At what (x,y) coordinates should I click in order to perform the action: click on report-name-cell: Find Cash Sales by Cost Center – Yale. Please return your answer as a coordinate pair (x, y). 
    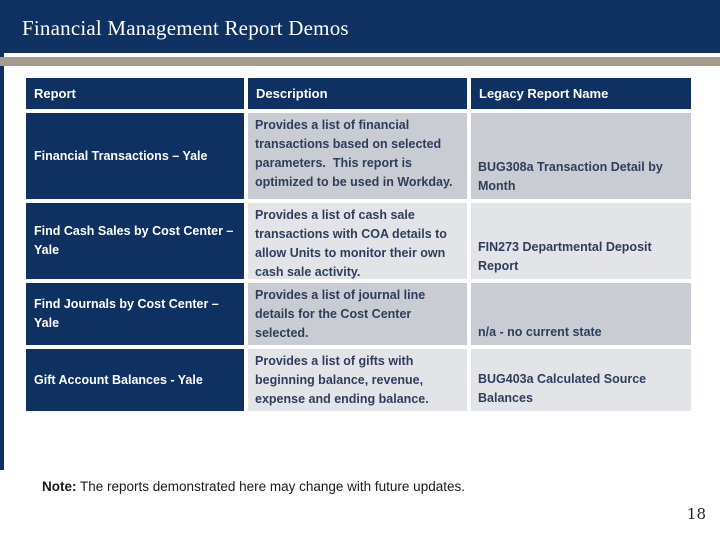
    Looking at the image, I should click on (135, 241).